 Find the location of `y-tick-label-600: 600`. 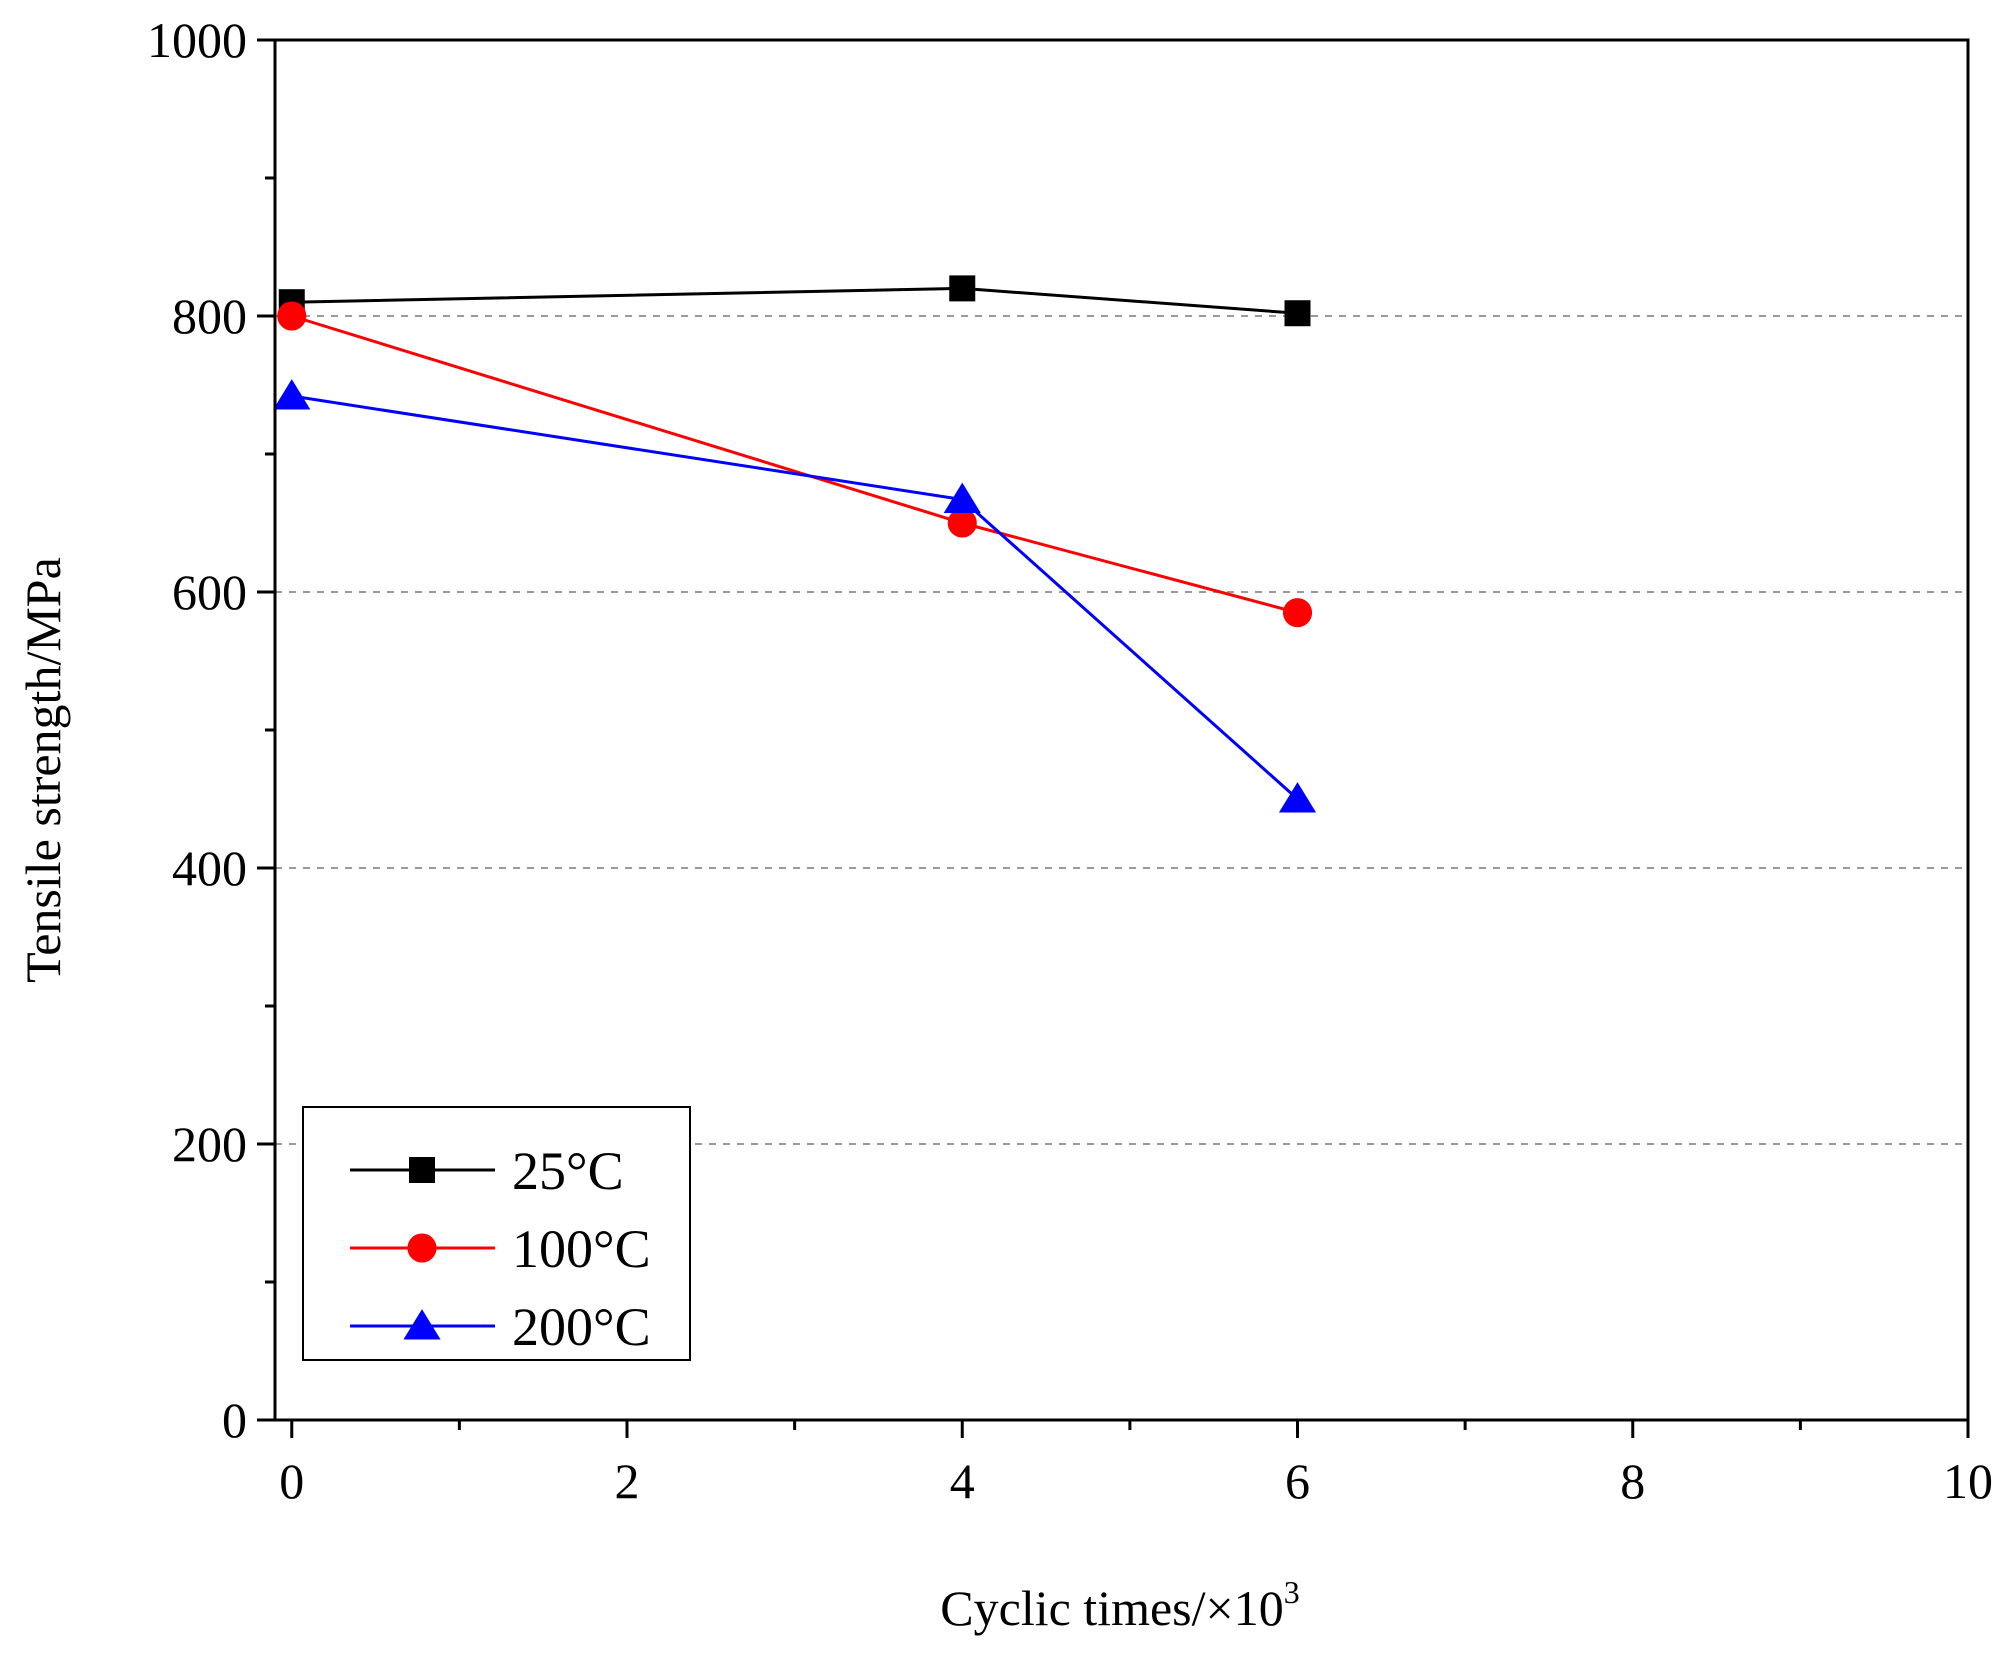

y-tick-label-600: 600 is located at coordinates (209, 592).